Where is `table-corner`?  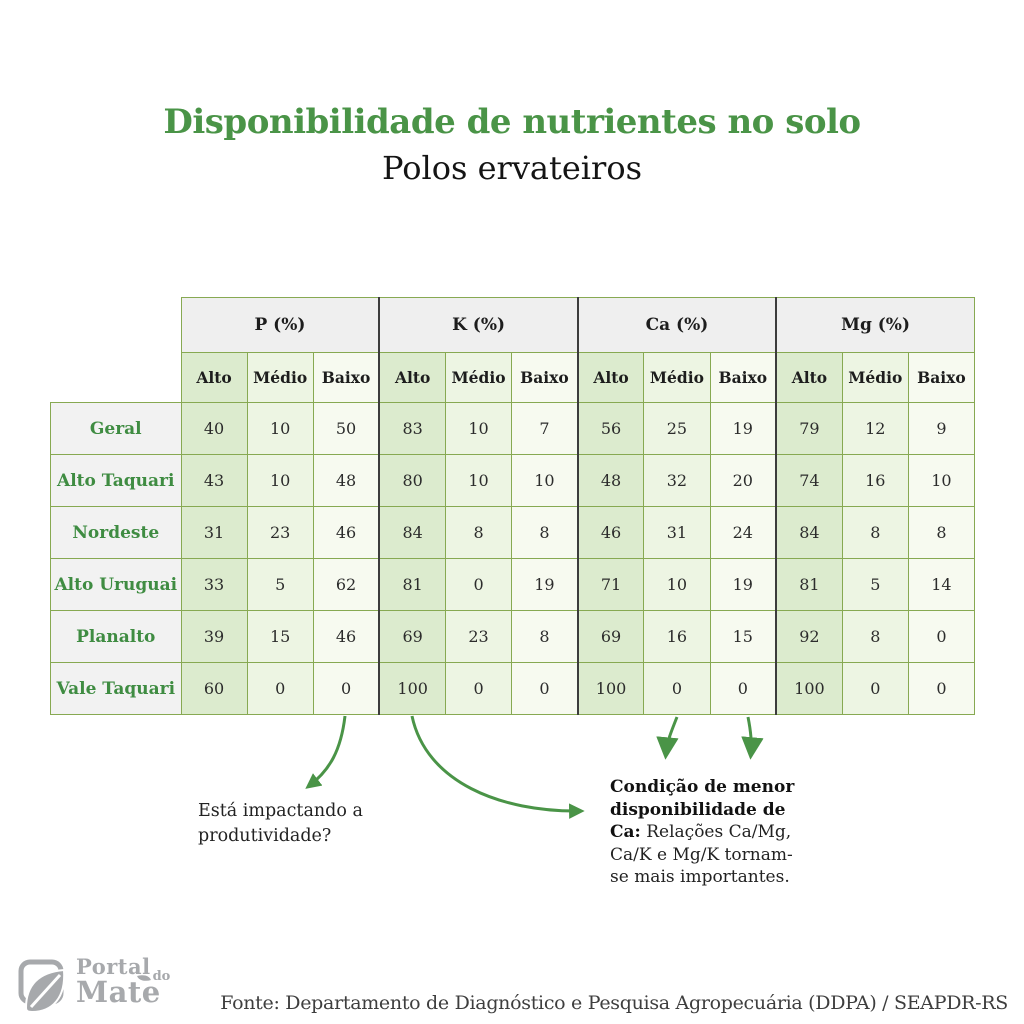 table-corner is located at coordinates (115, 350).